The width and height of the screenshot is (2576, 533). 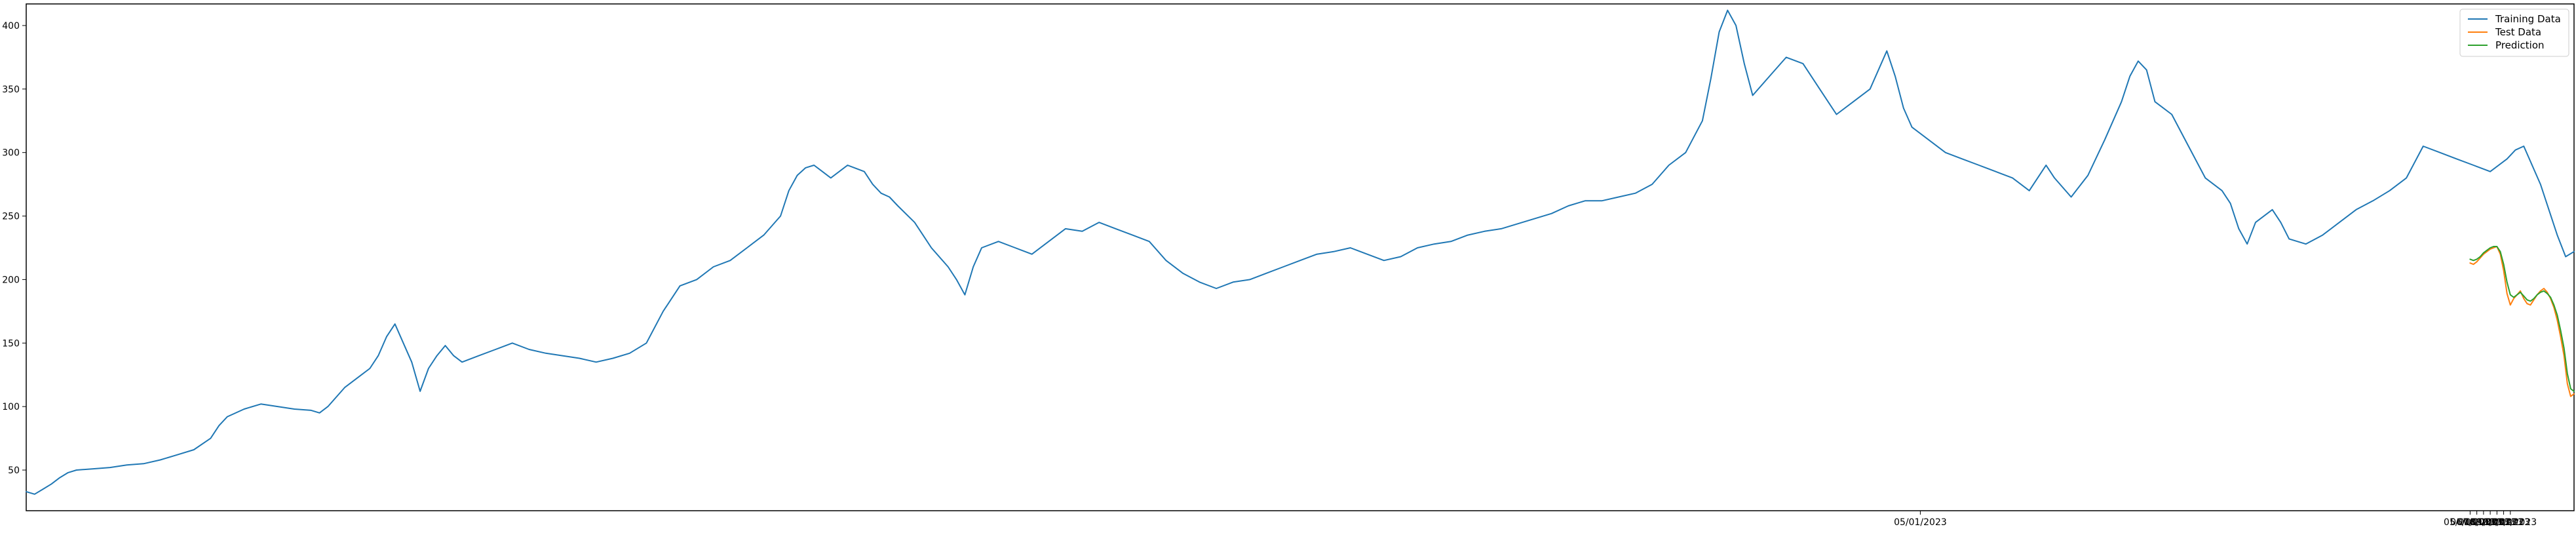 What do you see at coordinates (11, 90) in the screenshot?
I see `y-tick-label: 350` at bounding box center [11, 90].